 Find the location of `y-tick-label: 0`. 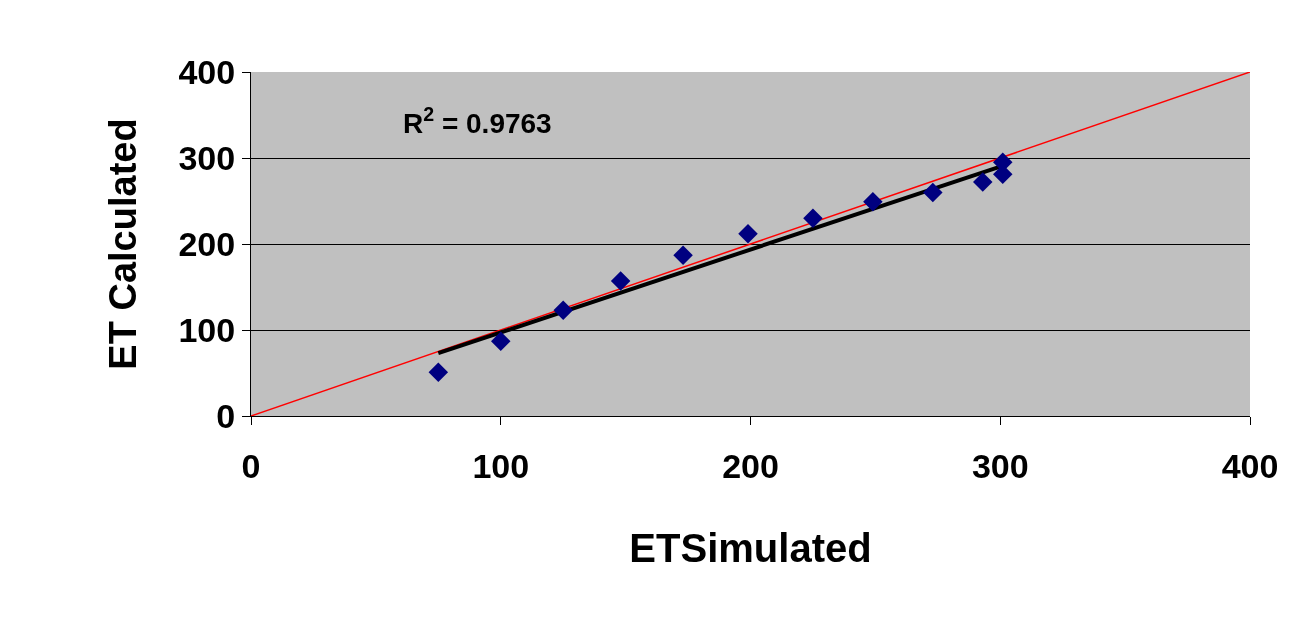

y-tick-label: 0 is located at coordinates (226, 415).